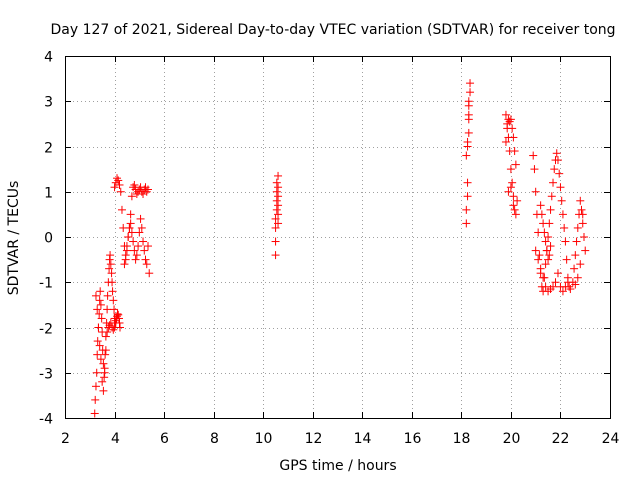 The height and width of the screenshot is (480, 640). I want to click on y-tick-label: 2, so click(48, 149).